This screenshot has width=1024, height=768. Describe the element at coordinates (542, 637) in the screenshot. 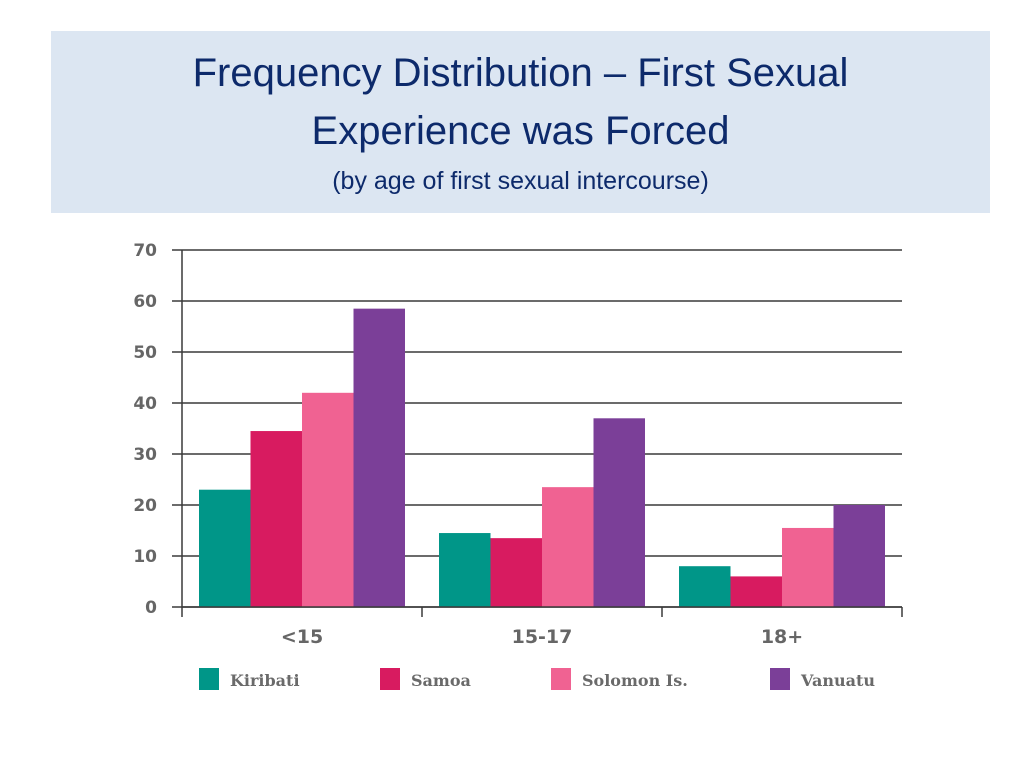

I see `x-category-label: 15-17` at that location.